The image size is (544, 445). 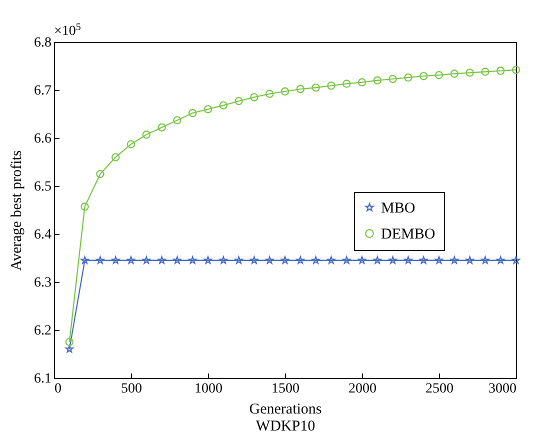 I want to click on y-tick-label: 6.4, so click(x=43, y=235).